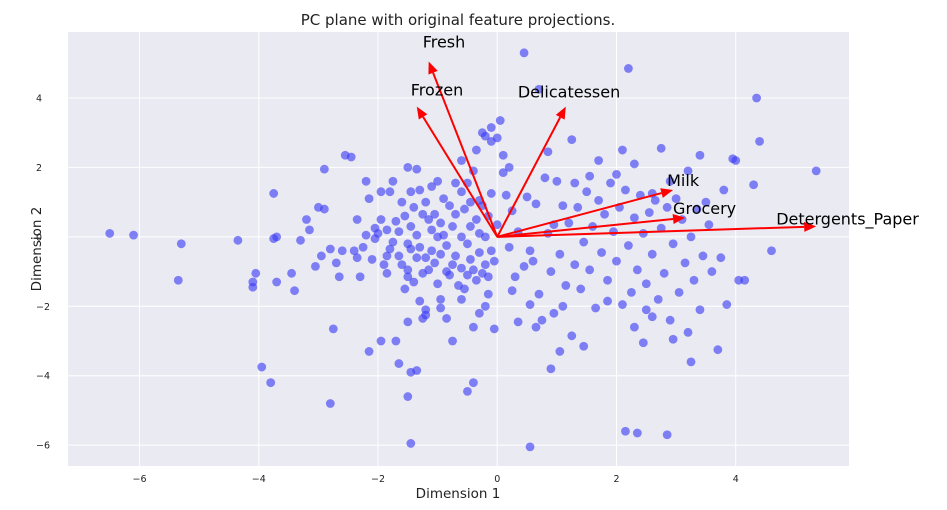 The height and width of the screenshot is (510, 947). Describe the element at coordinates (259, 479) in the screenshot. I see `x-tick-label: −4` at that location.